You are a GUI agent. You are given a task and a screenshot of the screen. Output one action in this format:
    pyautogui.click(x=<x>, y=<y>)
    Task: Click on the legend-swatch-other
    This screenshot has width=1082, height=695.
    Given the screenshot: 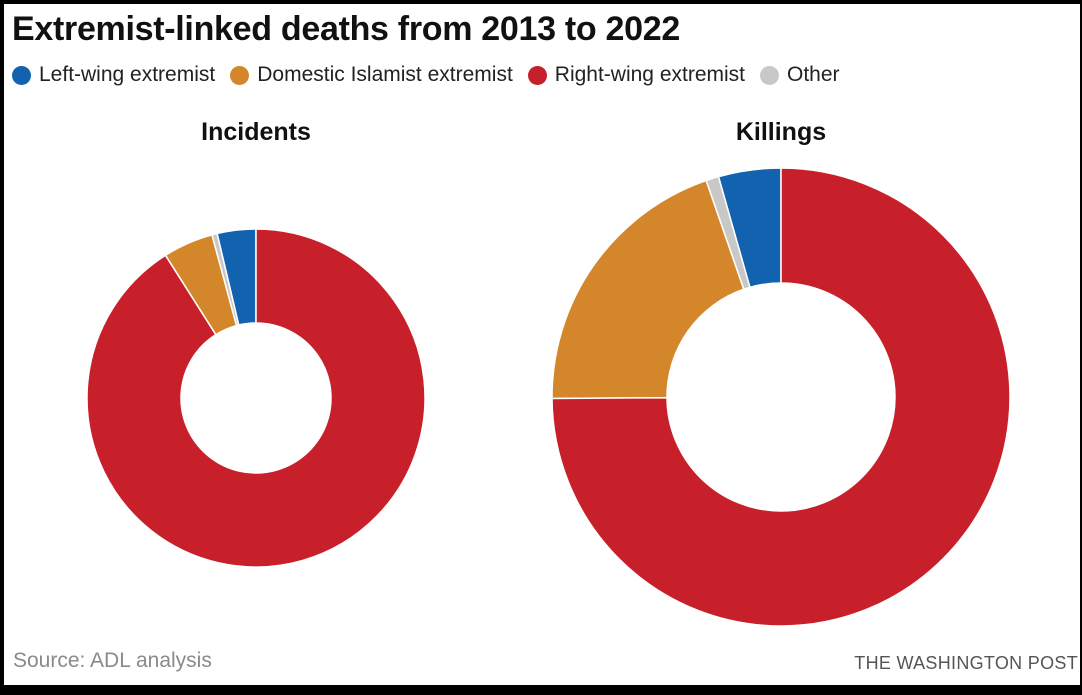 What is the action you would take?
    pyautogui.click(x=770, y=75)
    